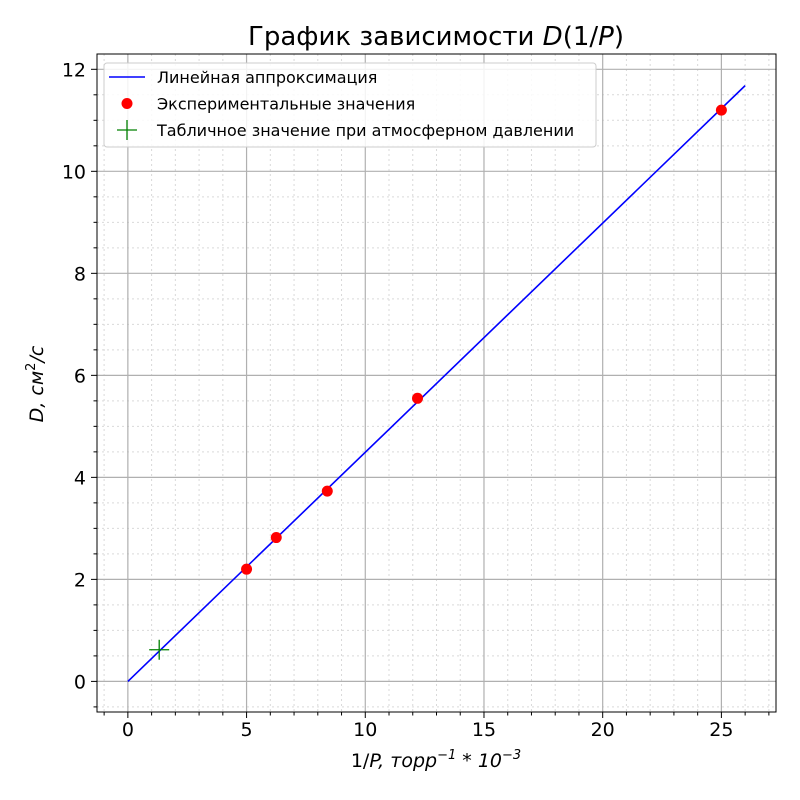 Image resolution: width=800 pixels, height=800 pixels. What do you see at coordinates (360, 761) in the screenshot?
I see `x-label-part-1: 1/` at bounding box center [360, 761].